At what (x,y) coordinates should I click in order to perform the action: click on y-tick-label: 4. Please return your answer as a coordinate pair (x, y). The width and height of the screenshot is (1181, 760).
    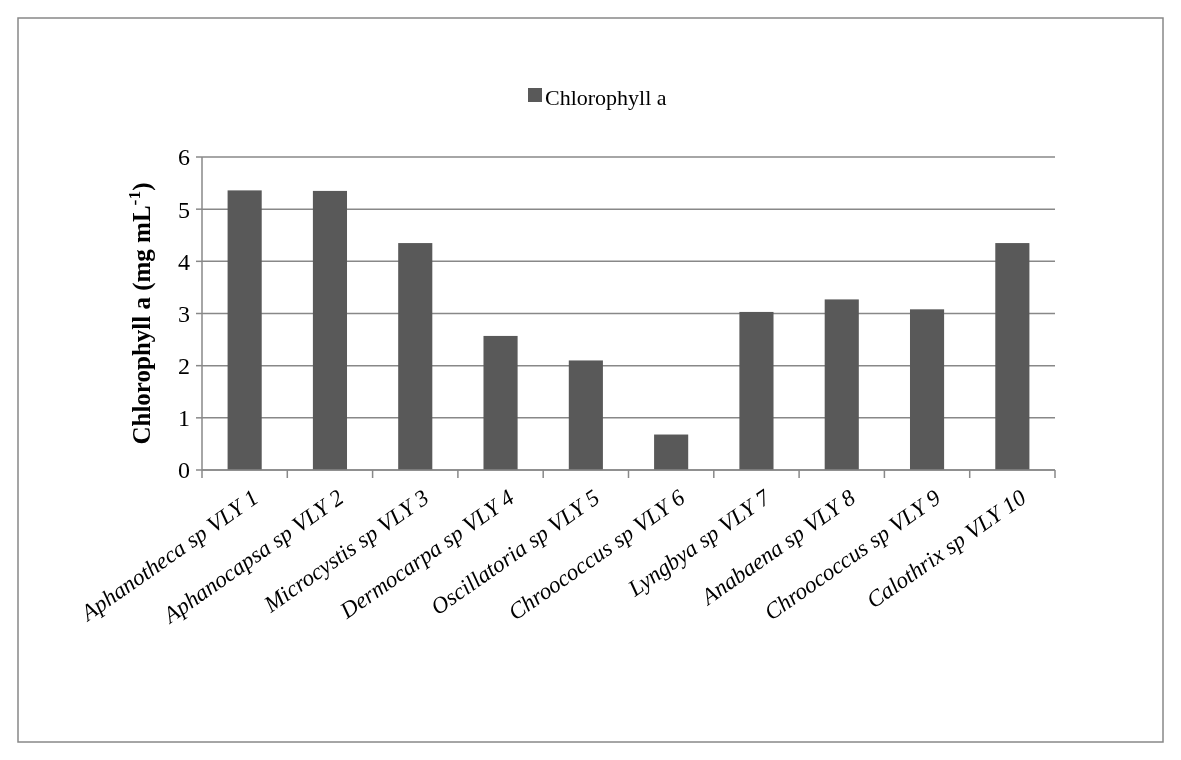
    Looking at the image, I should click on (184, 261).